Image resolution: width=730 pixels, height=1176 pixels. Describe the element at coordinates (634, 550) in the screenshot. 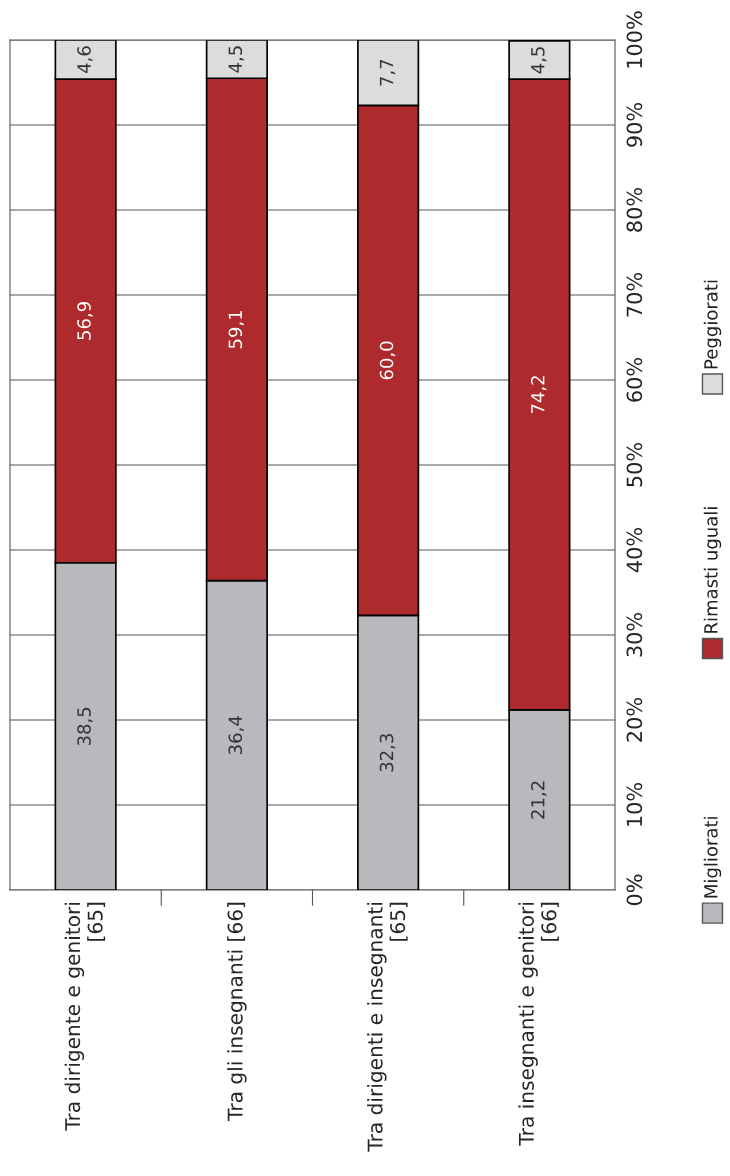

I see `y-tick-label: 40%` at that location.